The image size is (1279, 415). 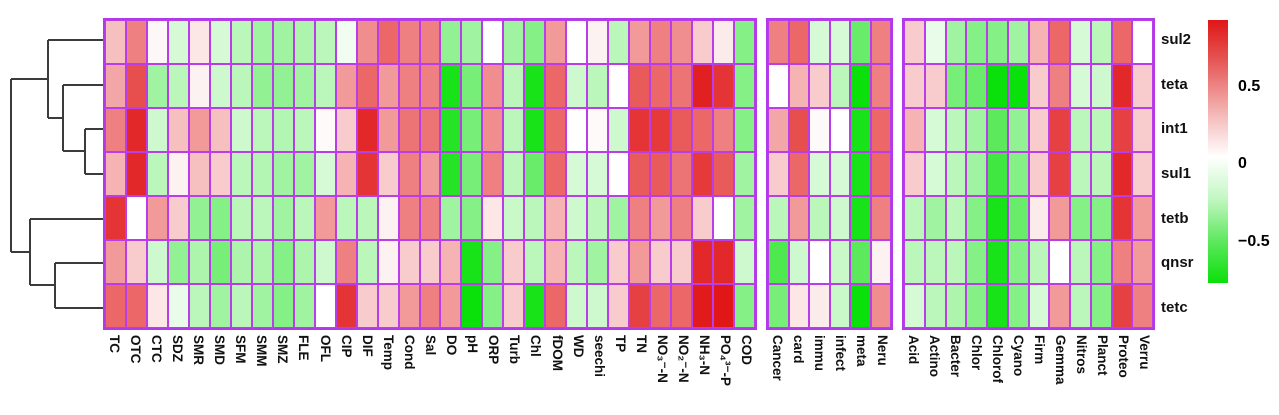 I want to click on column-label: SMM, so click(x=262, y=351).